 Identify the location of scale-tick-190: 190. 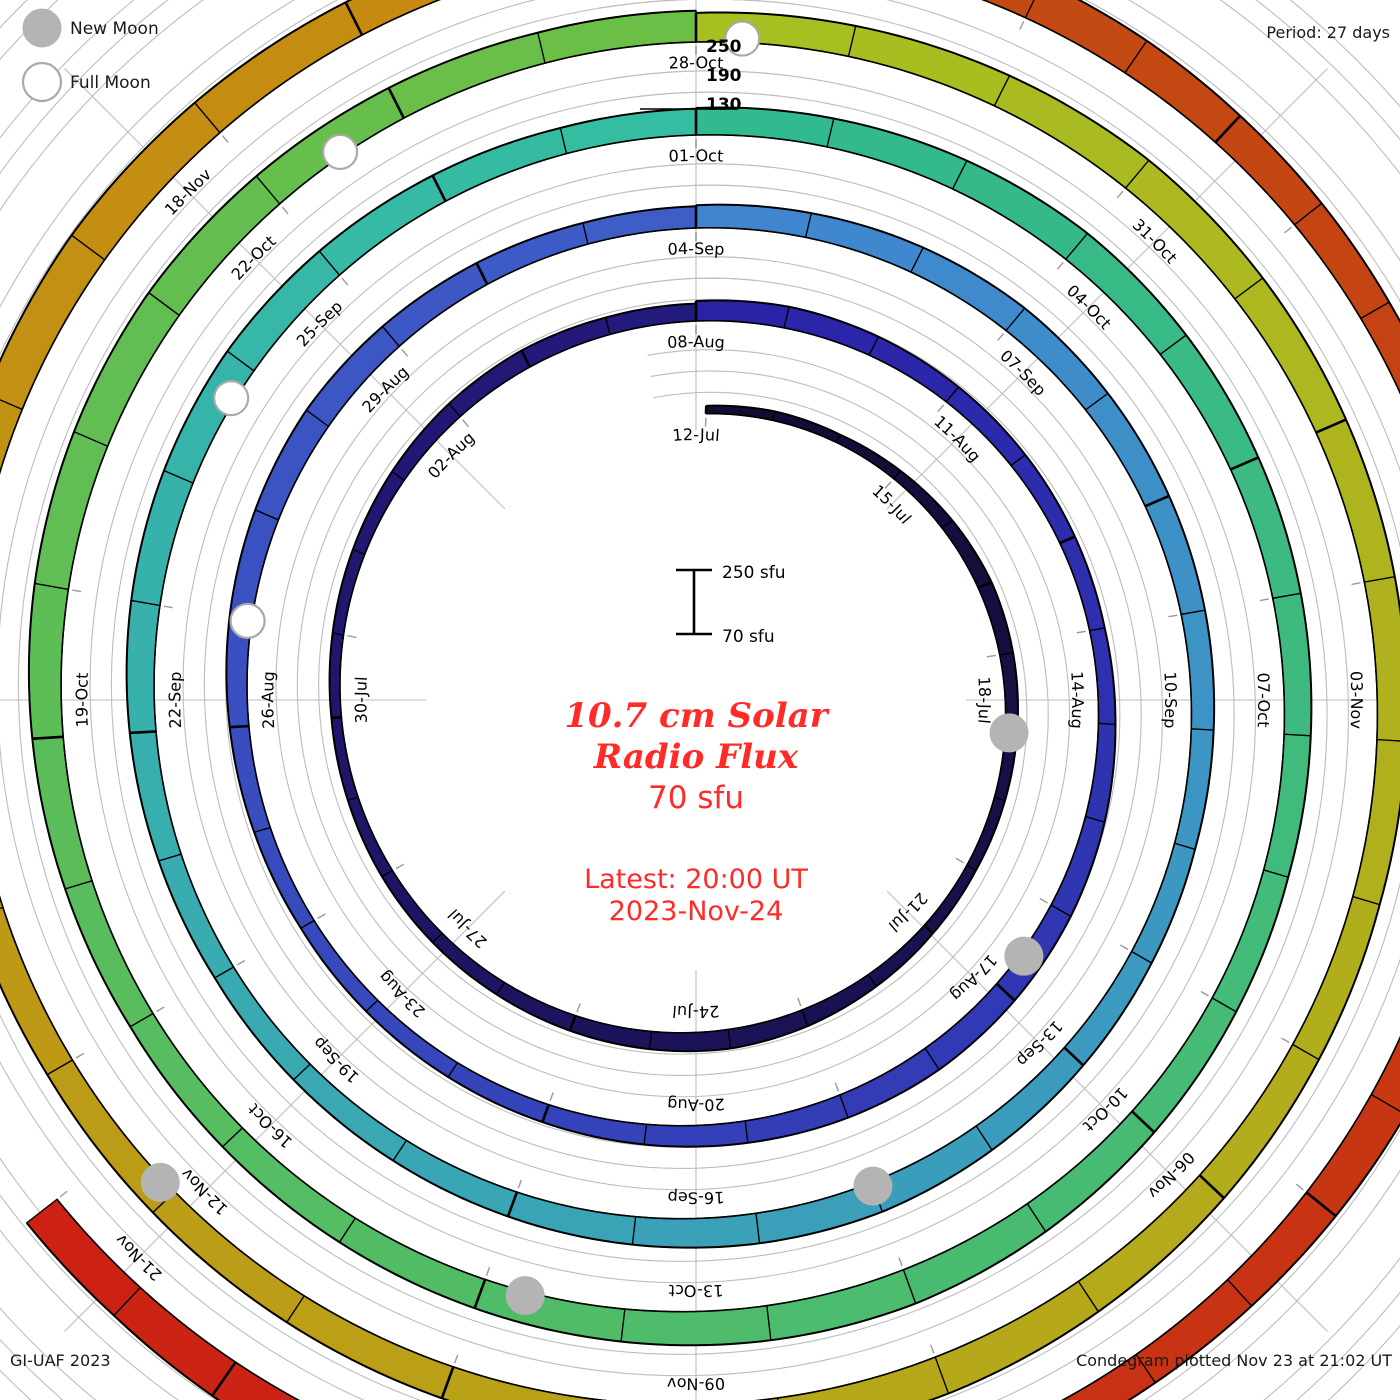
(724, 76).